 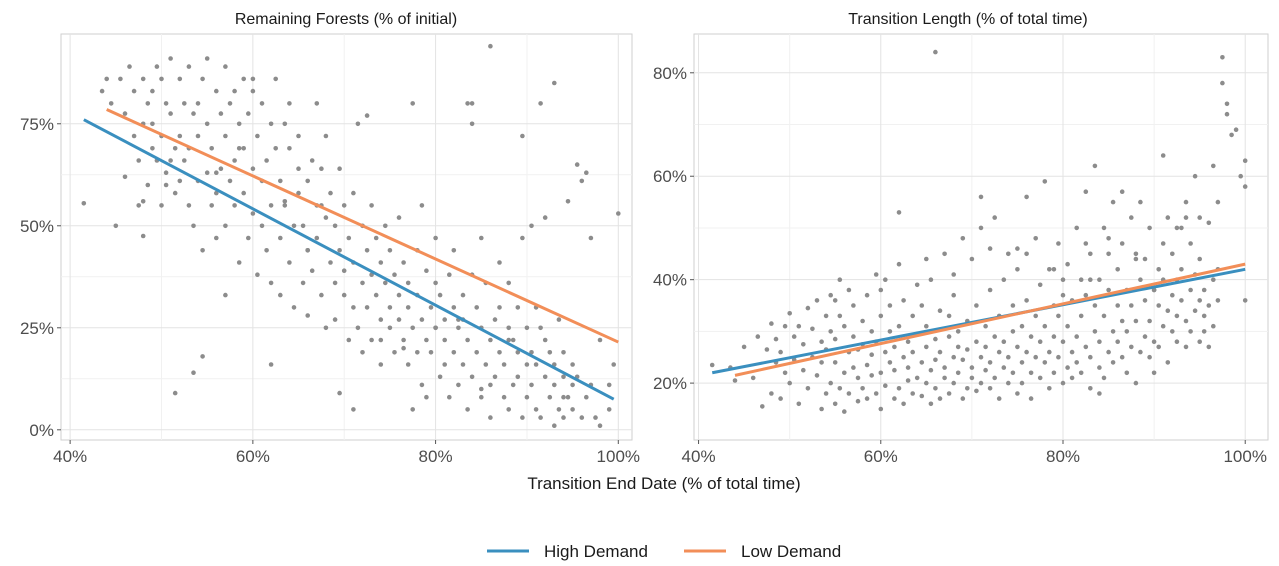 I want to click on x-tick-label: 40%, so click(x=699, y=456).